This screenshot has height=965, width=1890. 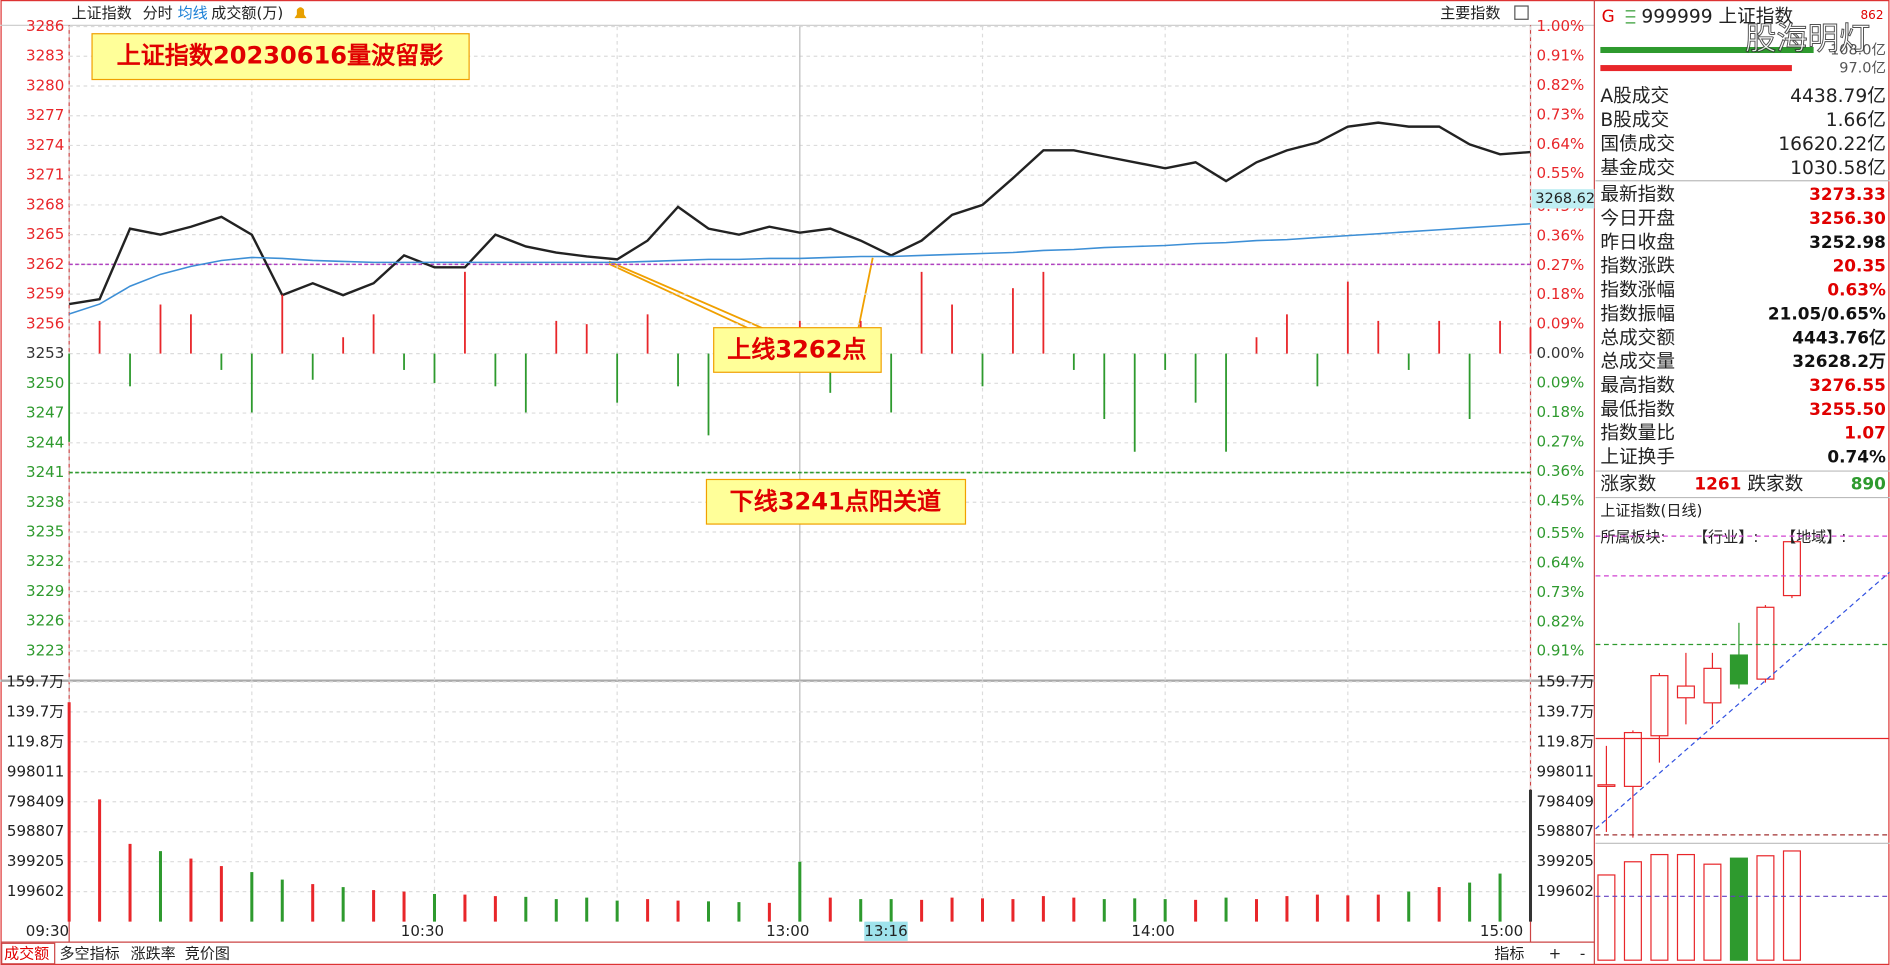 I want to click on quote-label: 指数量比, so click(x=1637, y=433).